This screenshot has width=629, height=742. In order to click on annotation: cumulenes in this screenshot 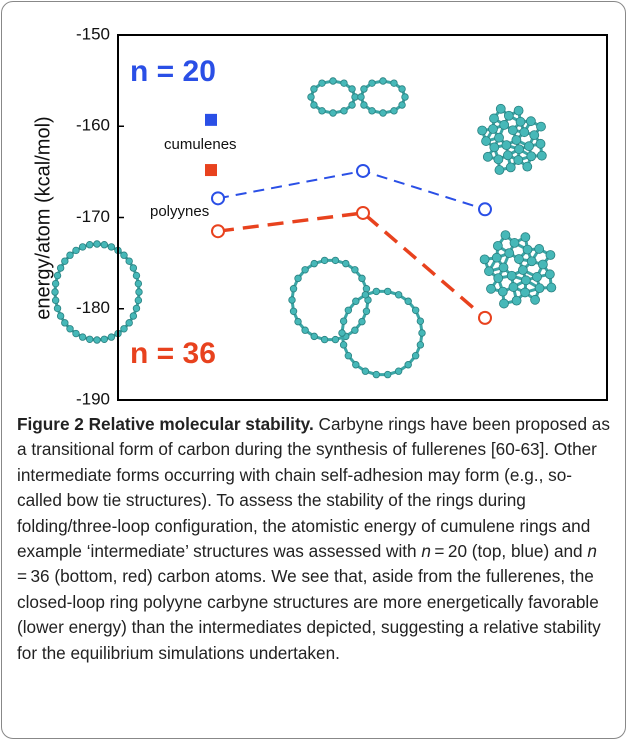, I will do `click(200, 144)`.